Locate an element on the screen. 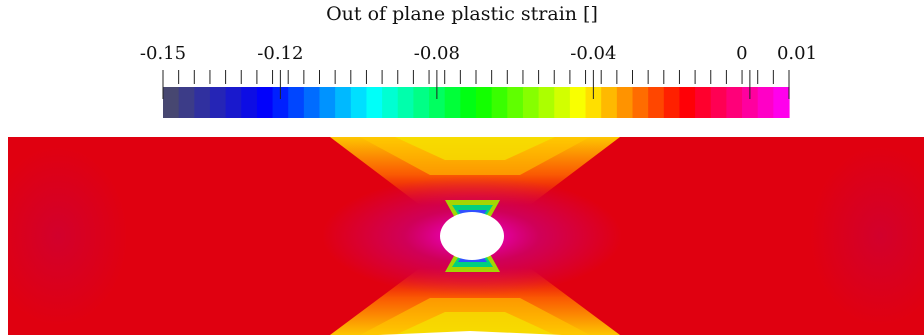 The width and height of the screenshot is (924, 335). colorbar-tick-label: -0.04 is located at coordinates (593, 53).